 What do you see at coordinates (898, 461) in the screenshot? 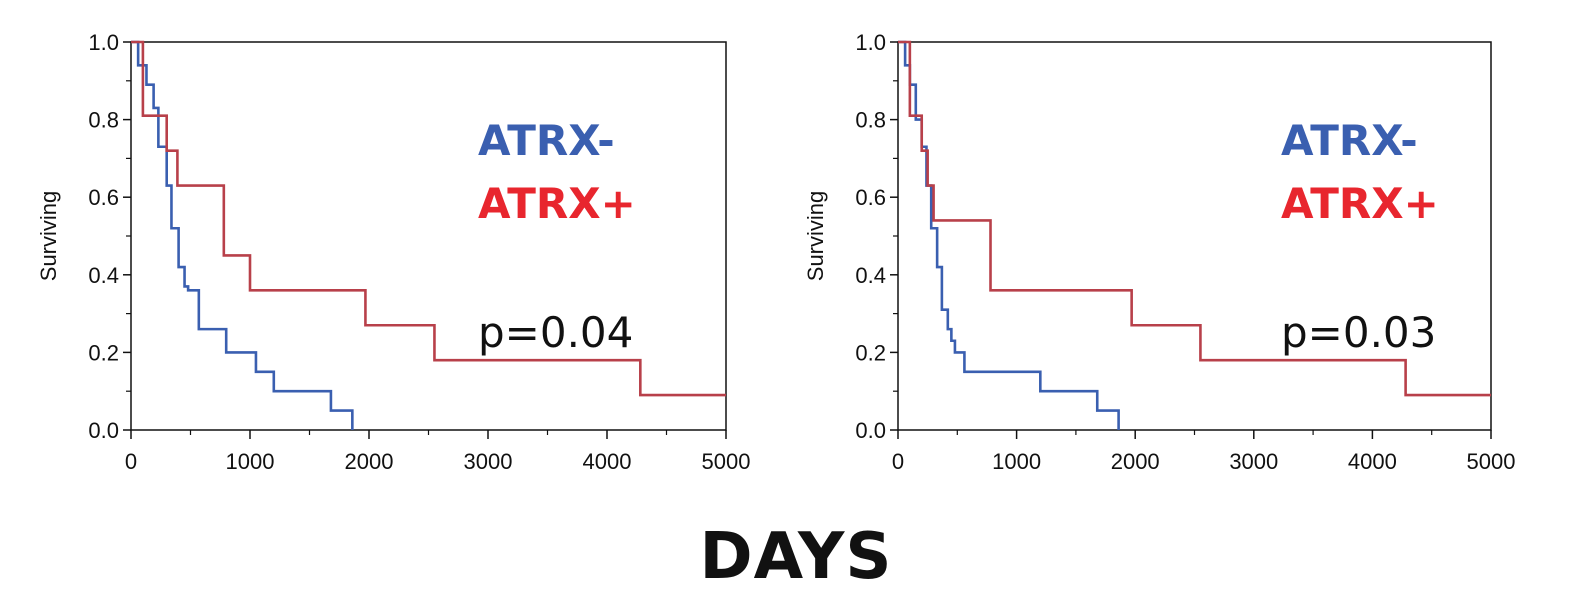
I see `panel-2-x-tick-label: 0` at bounding box center [898, 461].